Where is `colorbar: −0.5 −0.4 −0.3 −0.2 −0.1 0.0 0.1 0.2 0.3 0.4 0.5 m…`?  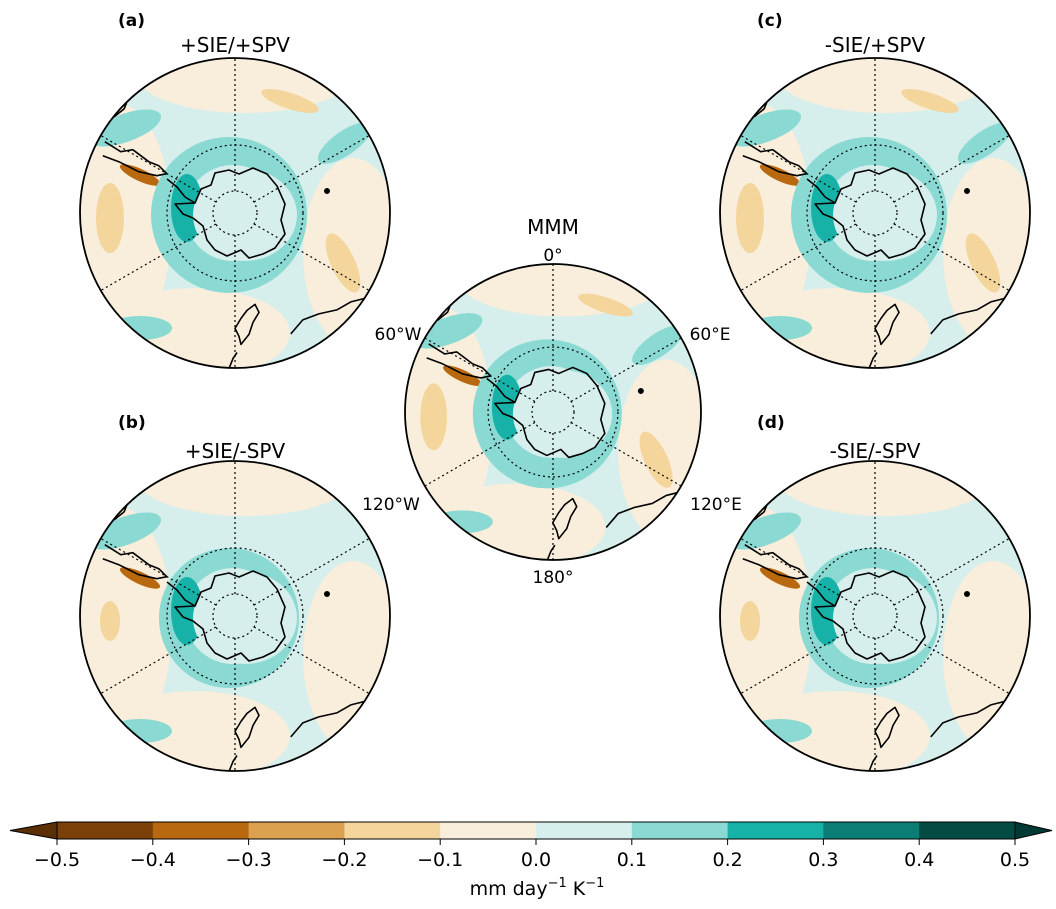 colorbar: −0.5 −0.4 −0.3 −0.2 −0.1 0.0 0.1 0.2 0.3 0.4 0.5 m… is located at coordinates (531, 860).